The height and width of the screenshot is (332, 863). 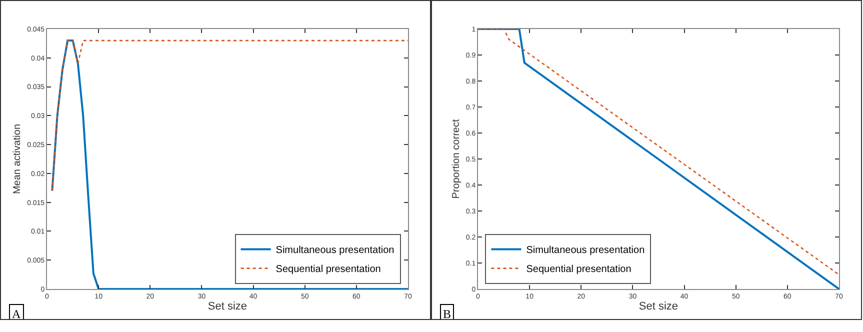 I want to click on y-axis-title: Mean activation, so click(x=18, y=159).